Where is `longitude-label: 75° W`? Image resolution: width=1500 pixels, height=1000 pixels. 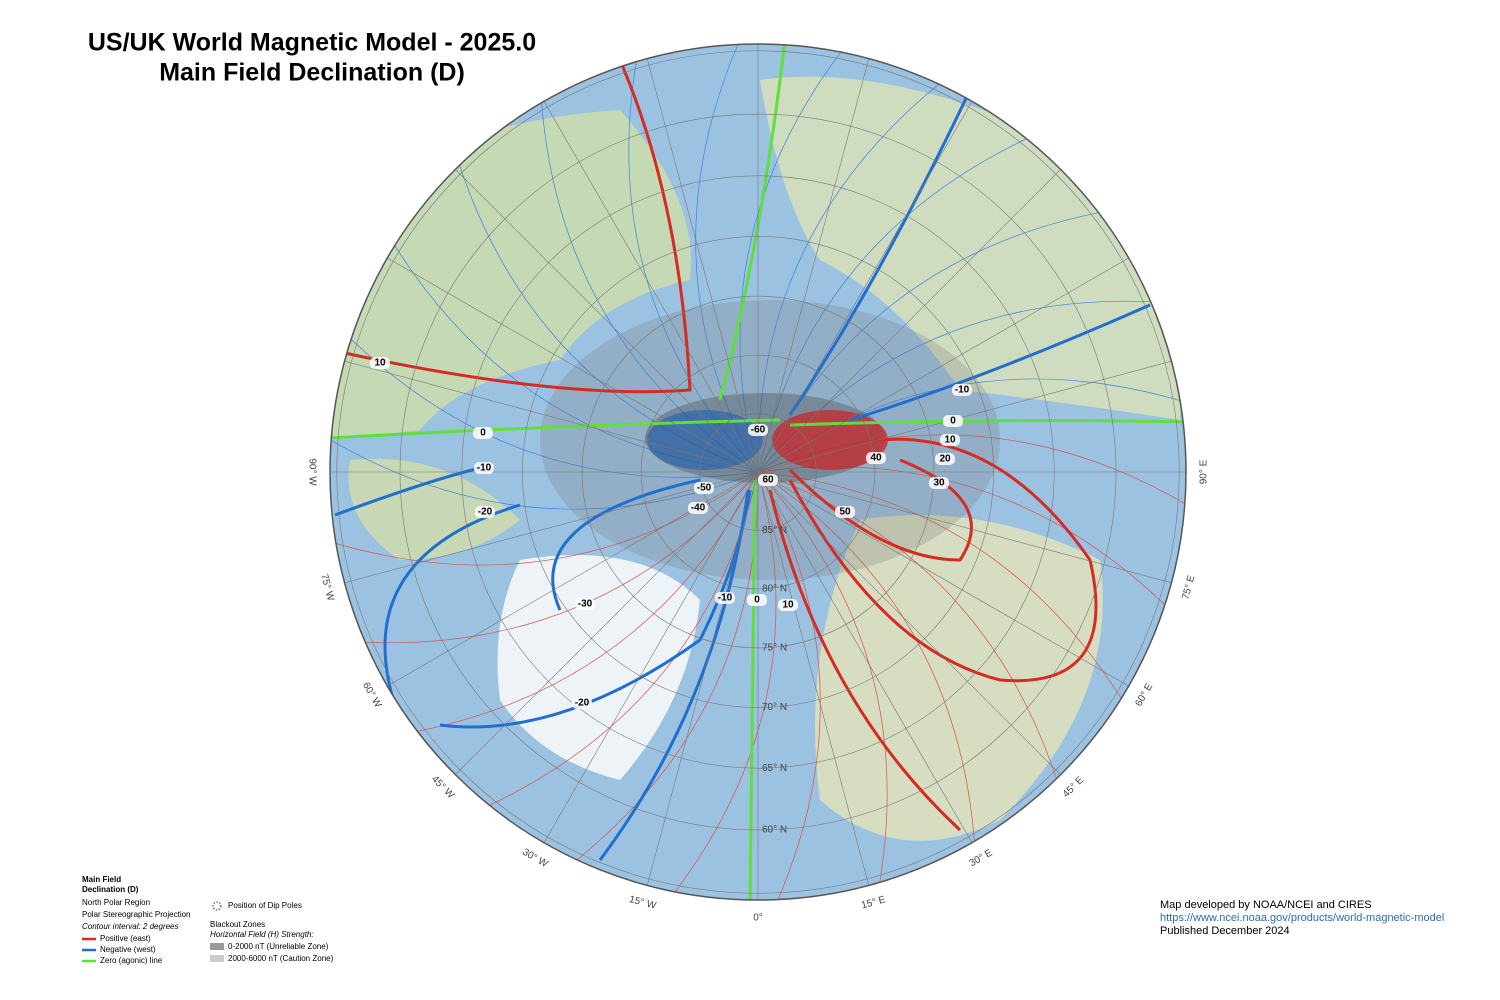
longitude-label: 75° W is located at coordinates (327, 588).